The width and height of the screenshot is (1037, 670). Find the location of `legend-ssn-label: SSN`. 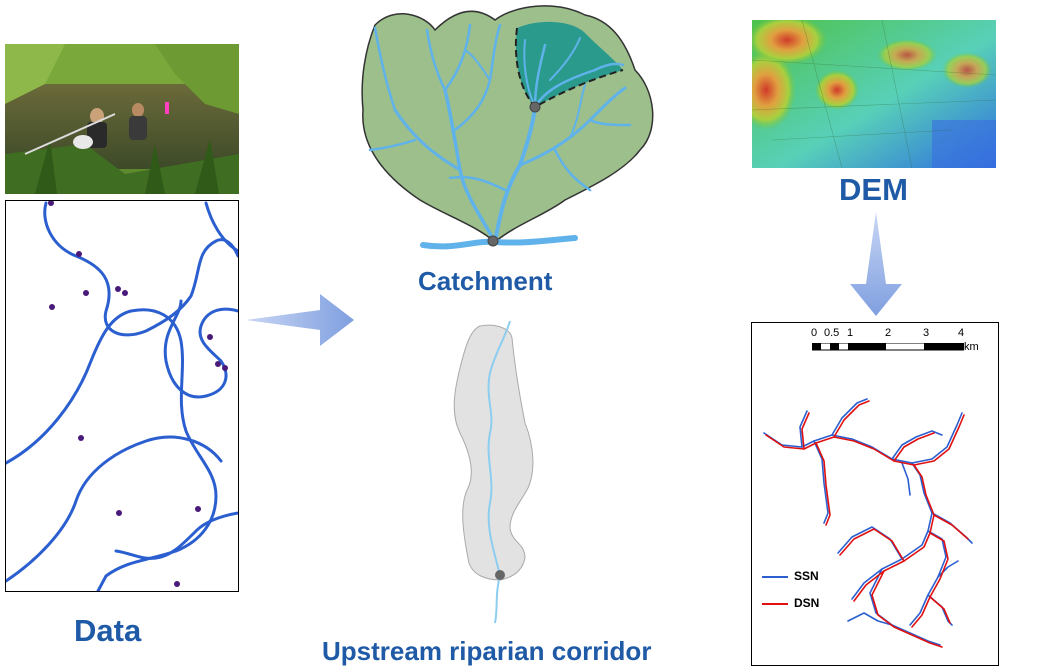

legend-ssn-label: SSN is located at coordinates (806, 576).